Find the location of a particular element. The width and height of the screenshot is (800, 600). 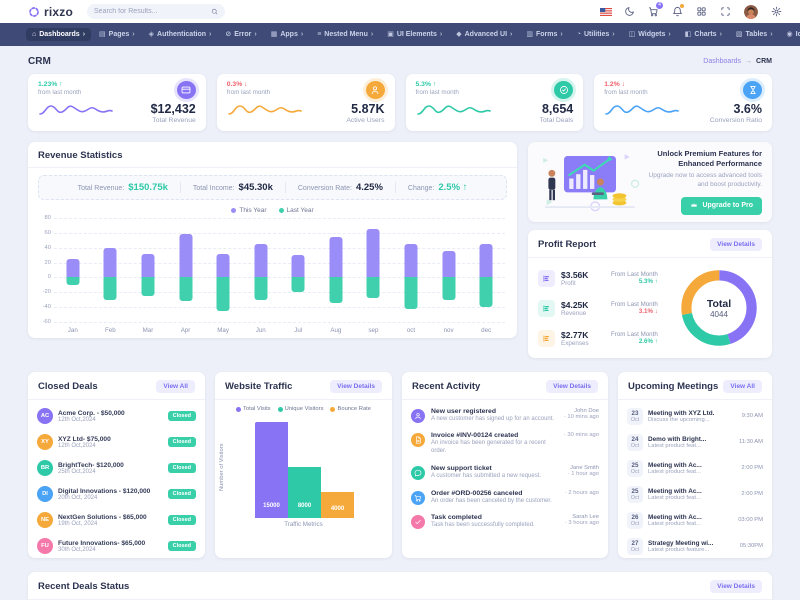

nav-item-label: Advanced UI is located at coordinates (486, 34).